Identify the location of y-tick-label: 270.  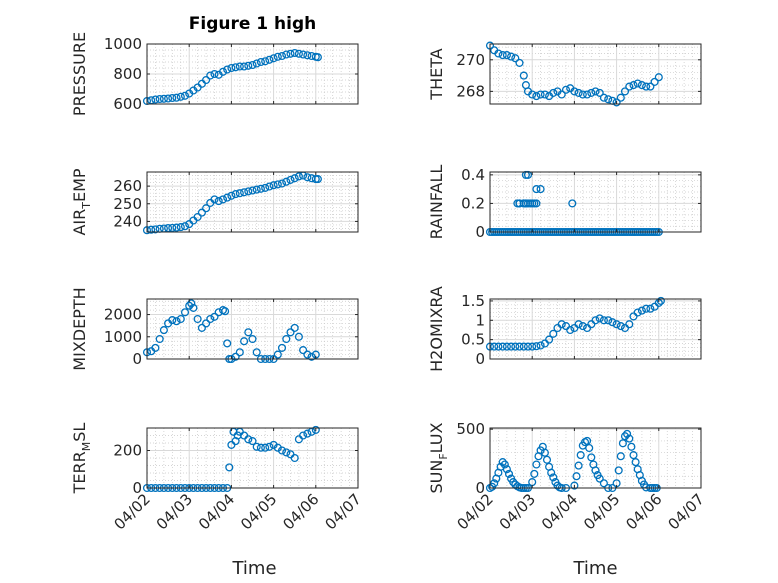
(470, 60).